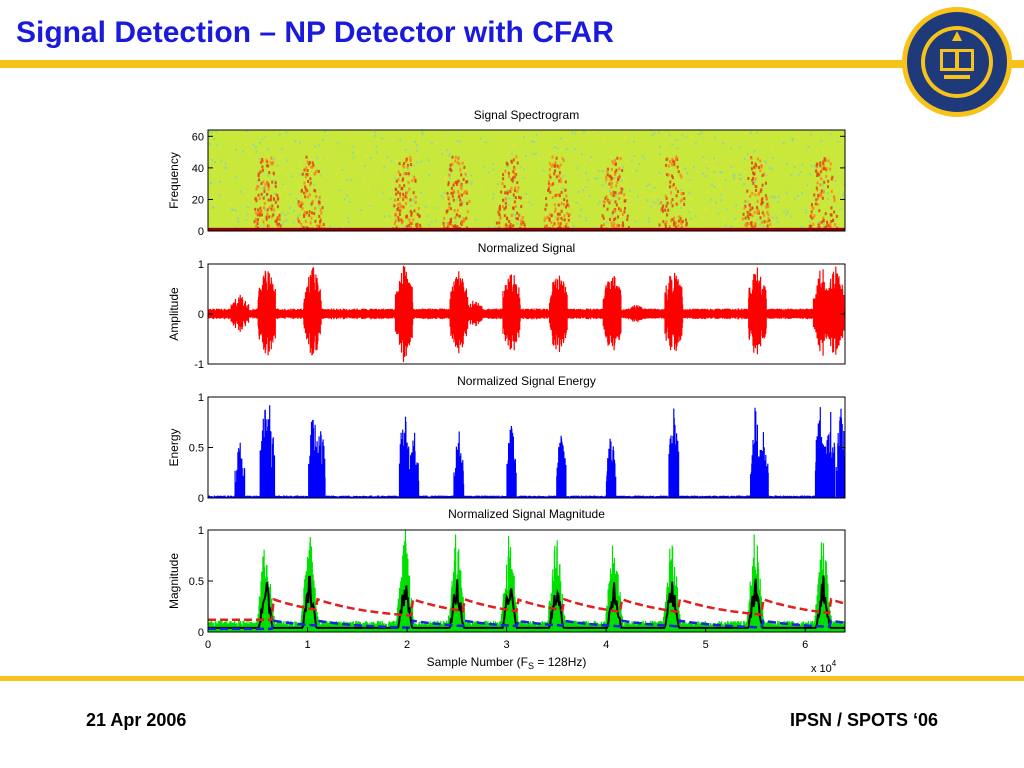 This screenshot has width=1024, height=768. Describe the element at coordinates (198, 169) in the screenshot. I see `y-tick-label: 40` at that location.